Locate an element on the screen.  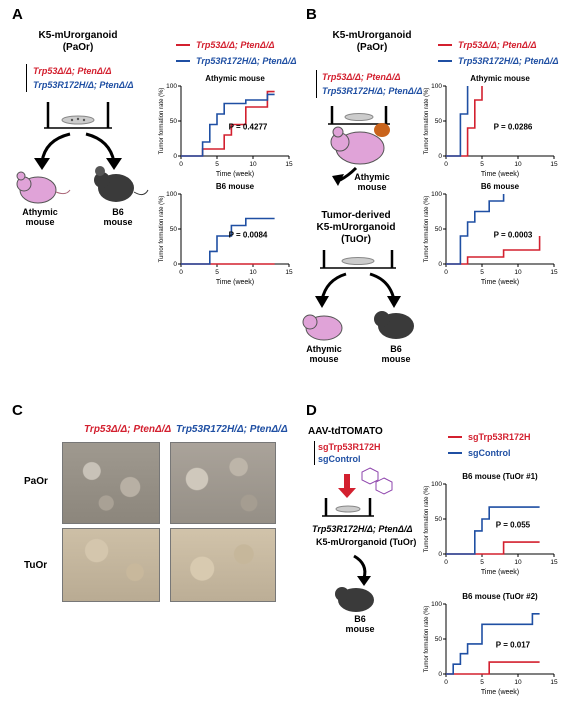
panel-a-mouse-left-line2: mouse is located at coordinates (40, 222).